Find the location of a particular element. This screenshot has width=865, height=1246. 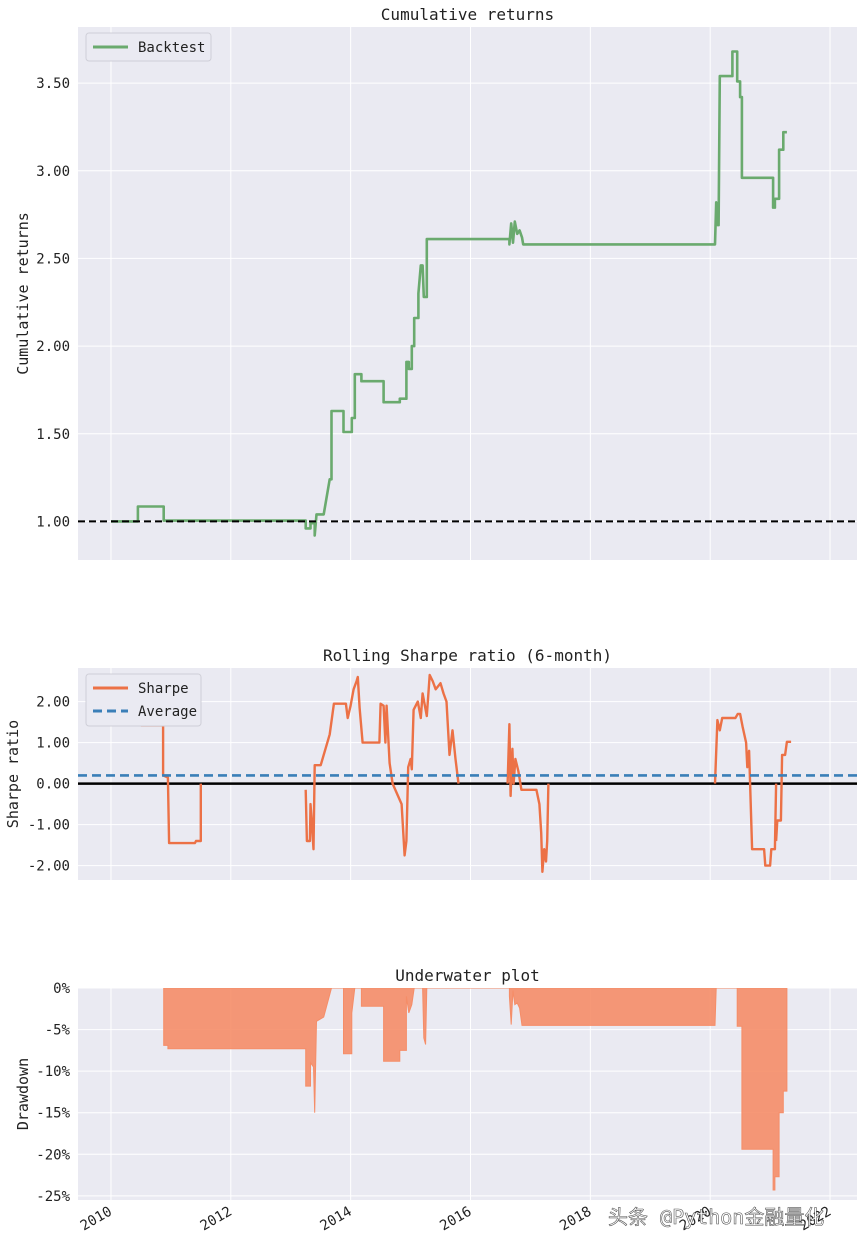

legend-box is located at coordinates (148, 47).